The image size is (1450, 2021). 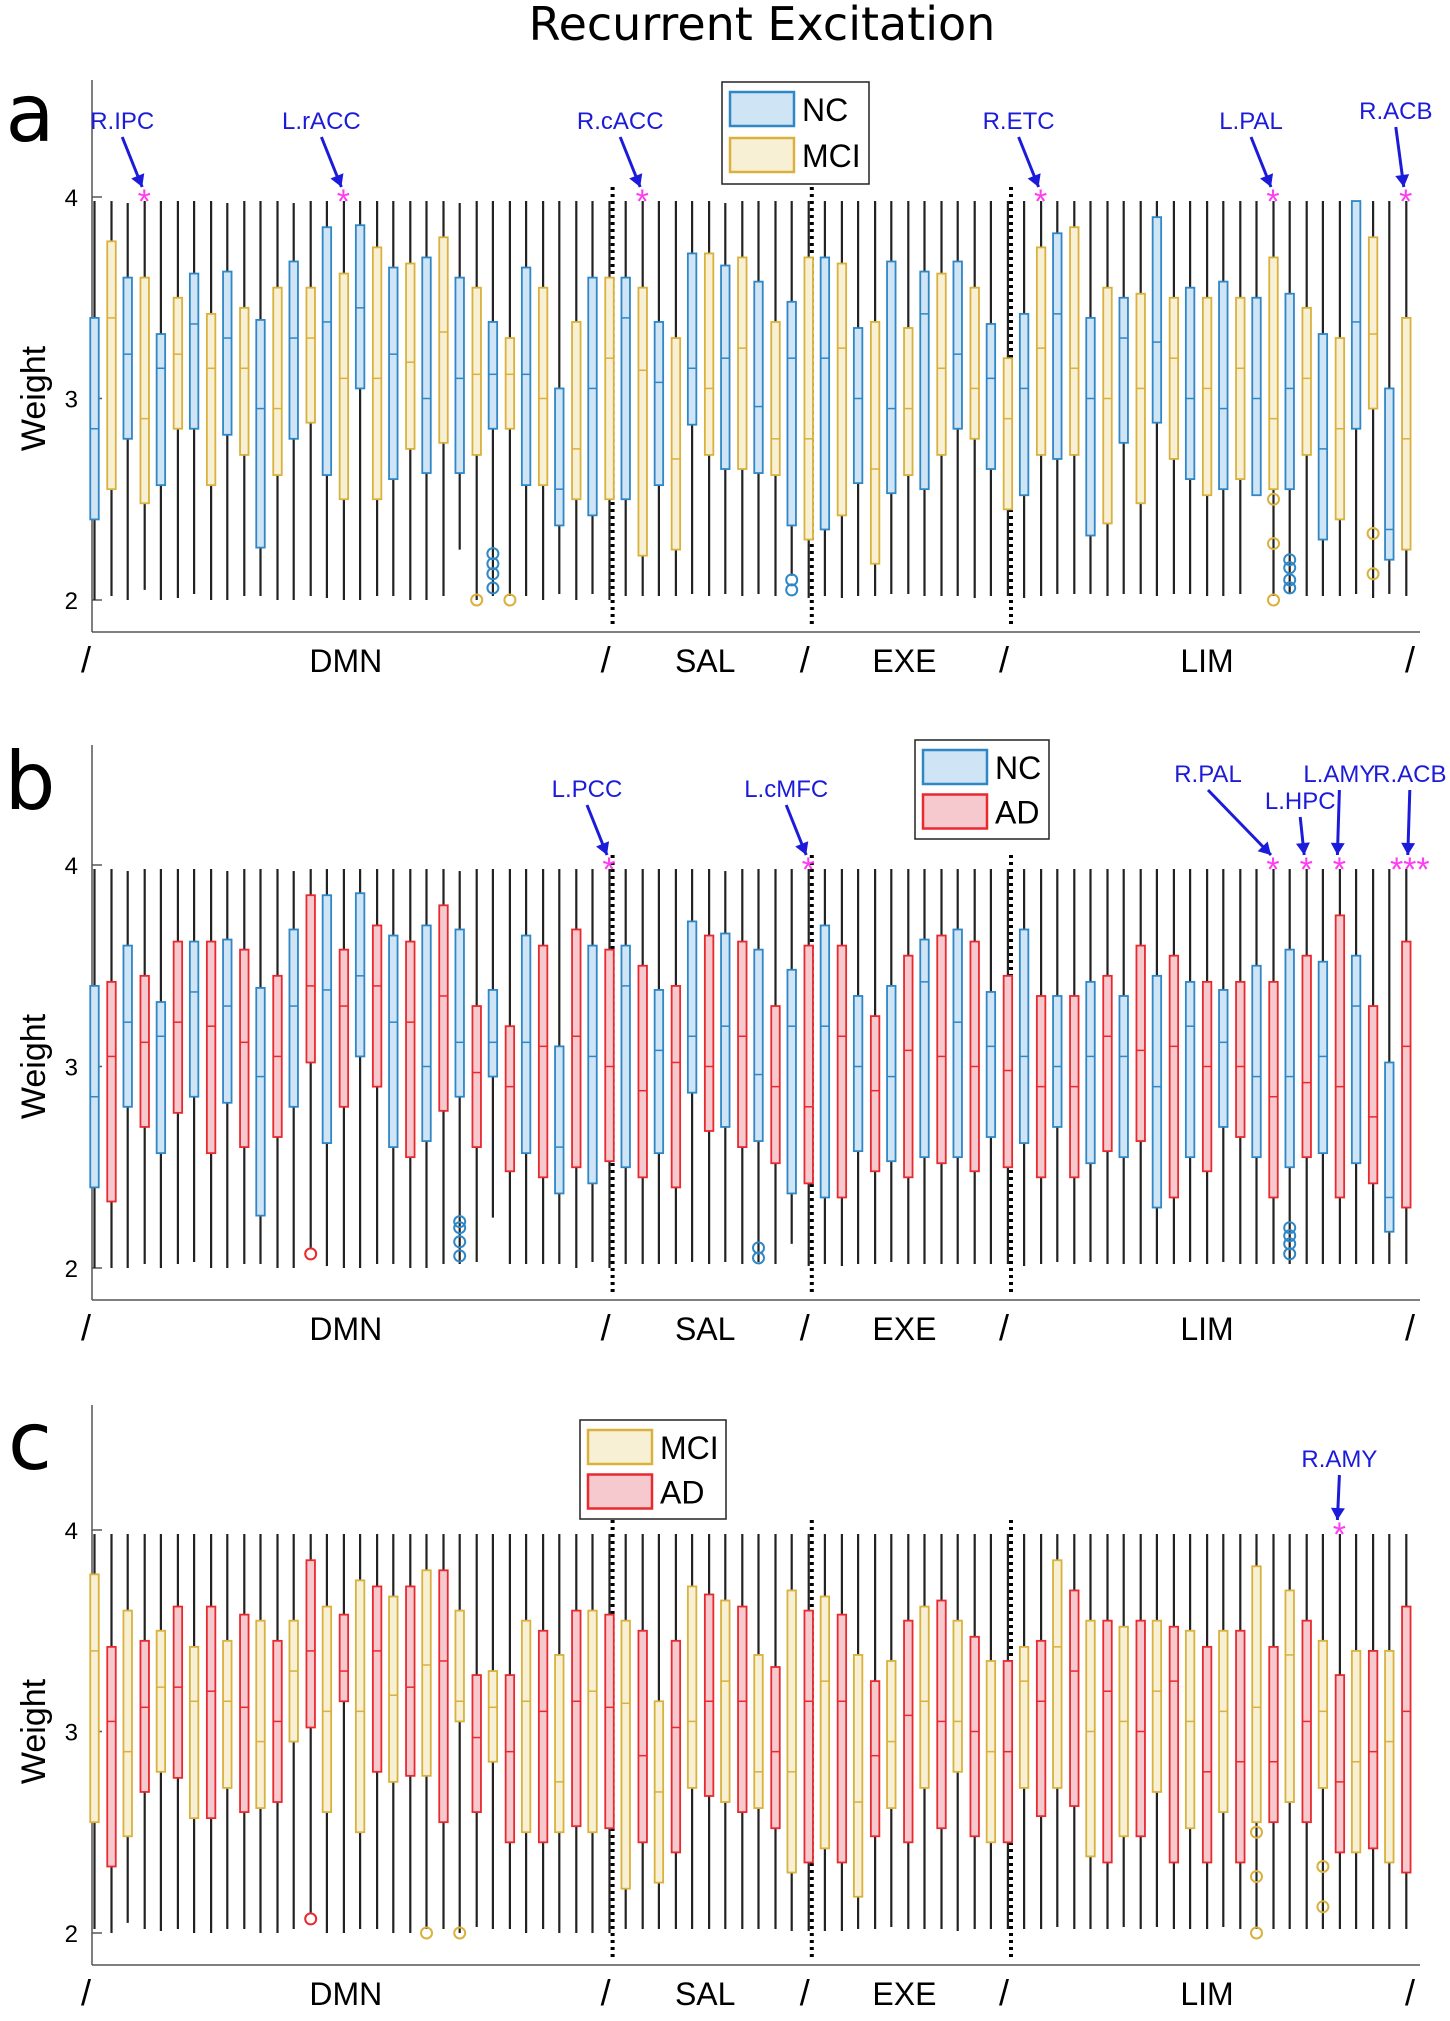 What do you see at coordinates (705, 661) in the screenshot?
I see `network-label-sal: SAL` at bounding box center [705, 661].